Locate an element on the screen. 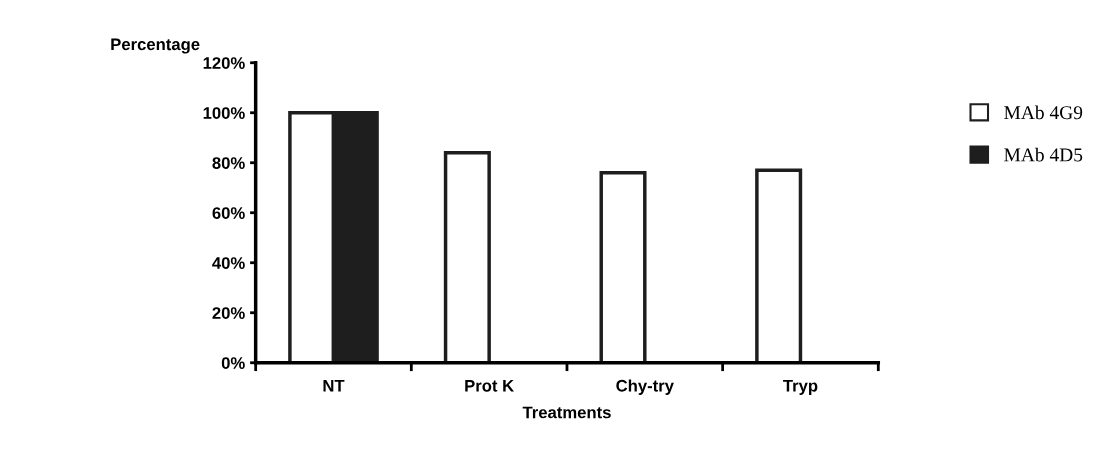  x-axis-title: Treatments is located at coordinates (566, 412).